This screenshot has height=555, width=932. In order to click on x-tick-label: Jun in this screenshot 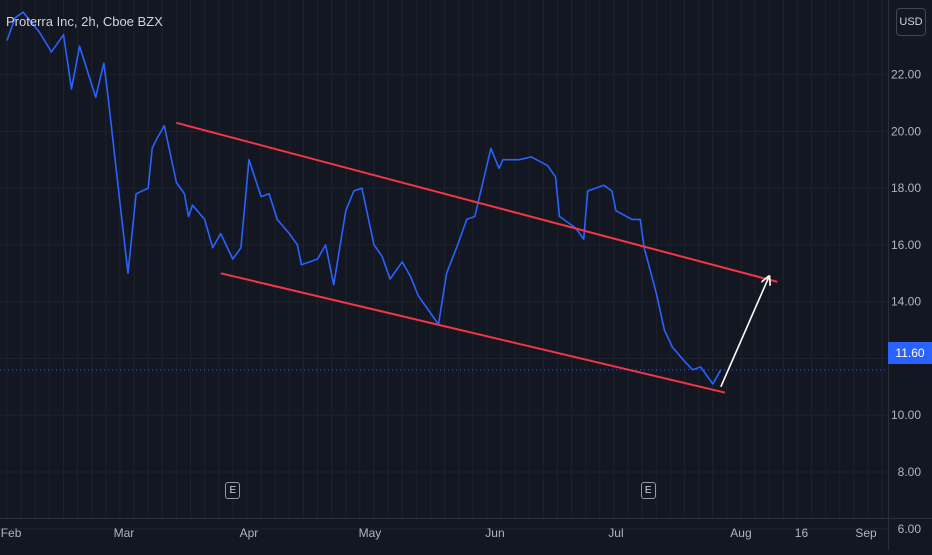, I will do `click(494, 533)`.